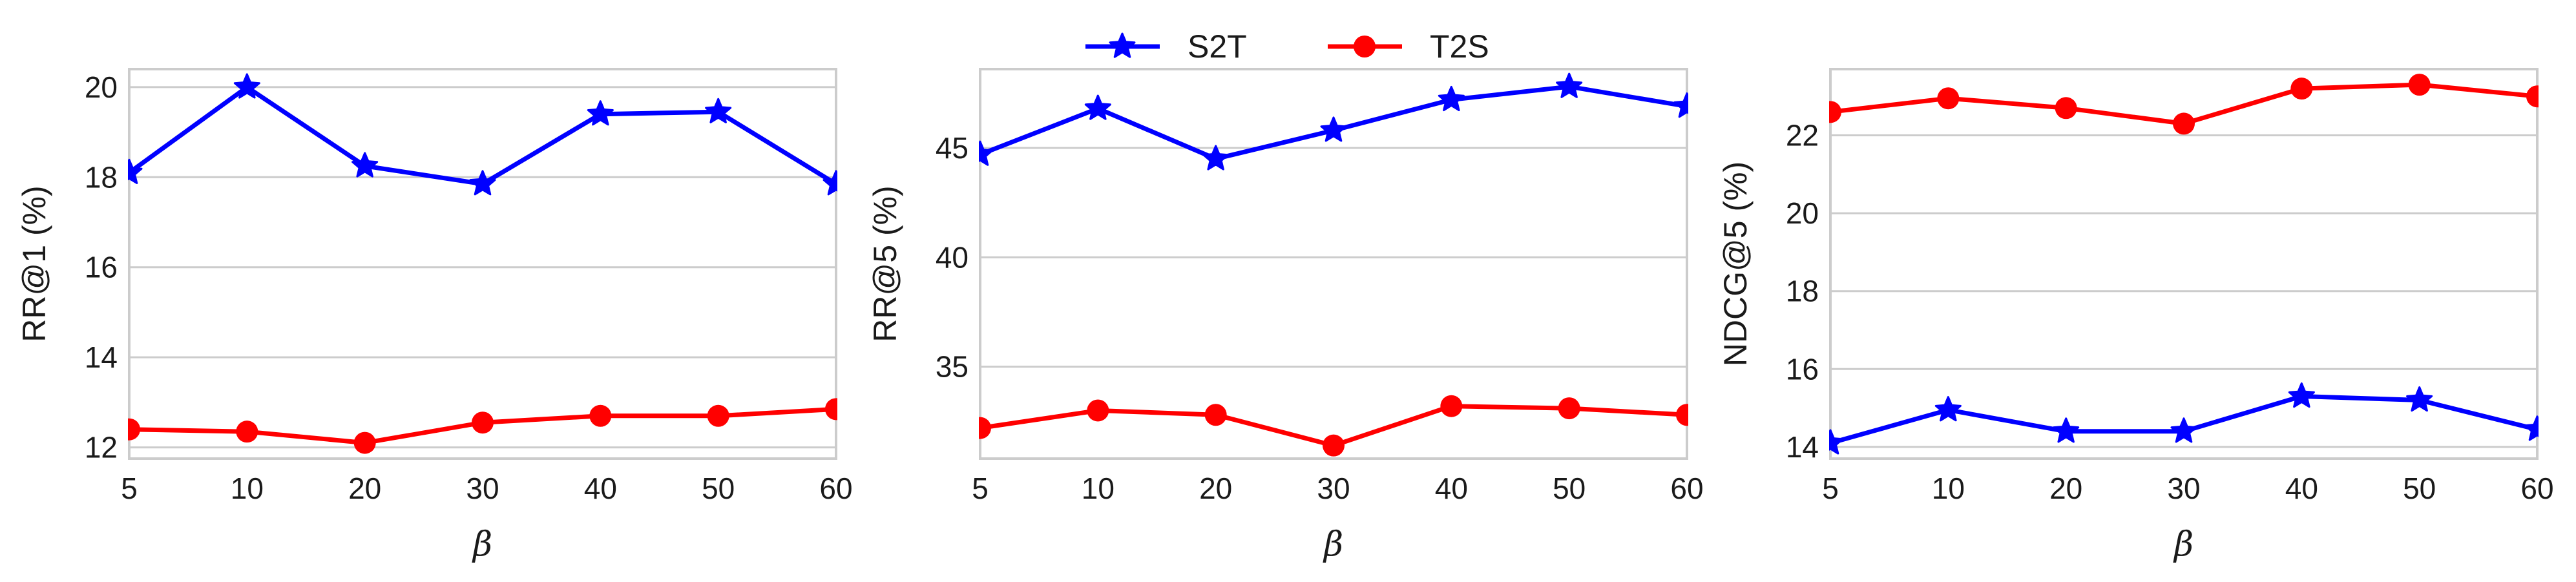 The height and width of the screenshot is (582, 2576). I want to click on legend-marker-circle, so click(1365, 46).